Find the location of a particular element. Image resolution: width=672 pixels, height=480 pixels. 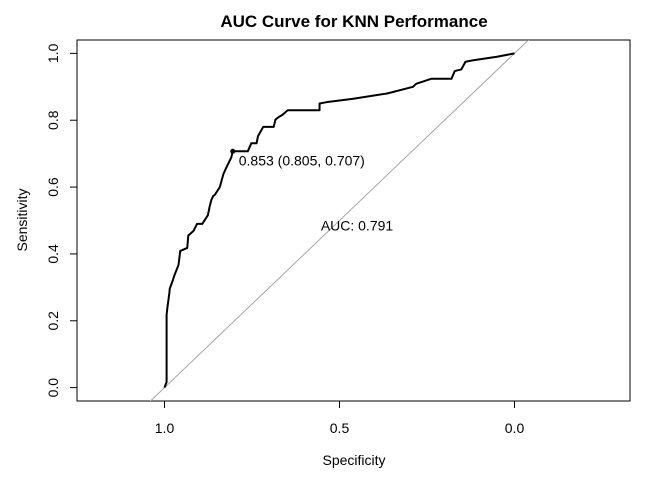

x-tick-label: 1.0 is located at coordinates (165, 428).